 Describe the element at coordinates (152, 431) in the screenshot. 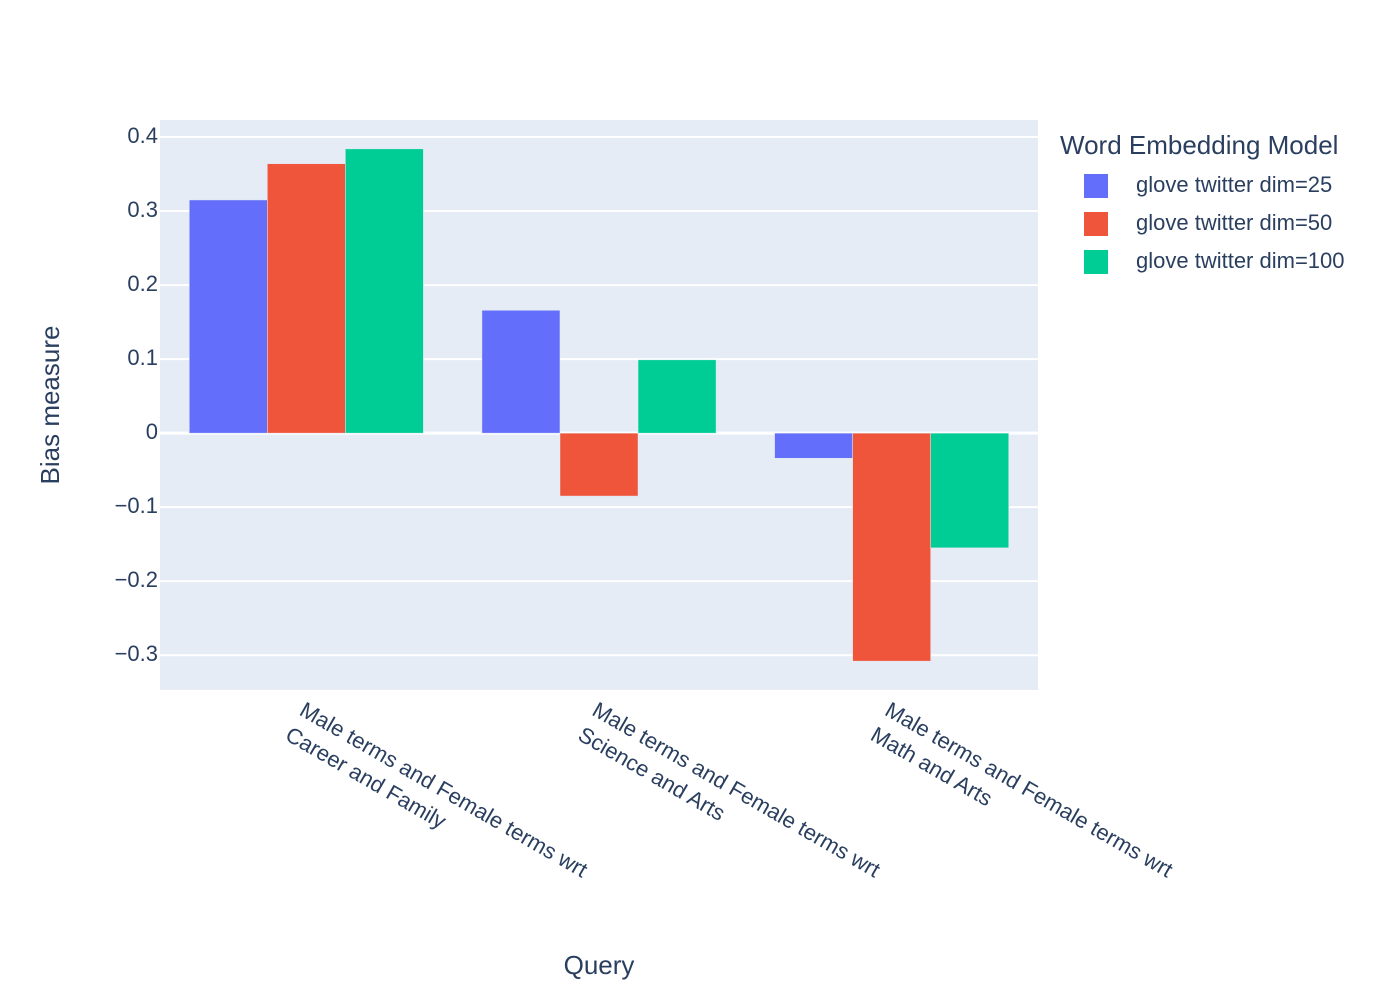

I see `y-tick-label: 0` at that location.